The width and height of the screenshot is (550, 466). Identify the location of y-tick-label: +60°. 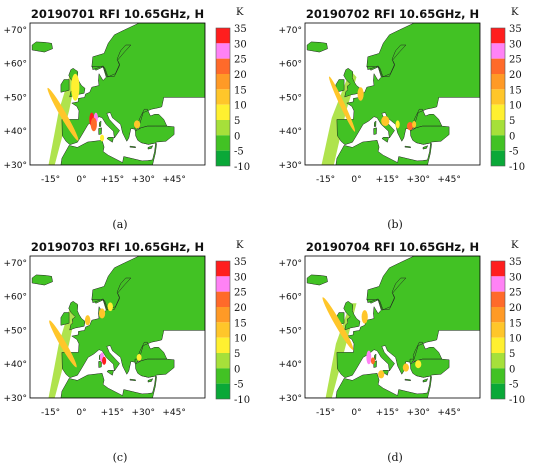
(16, 65).